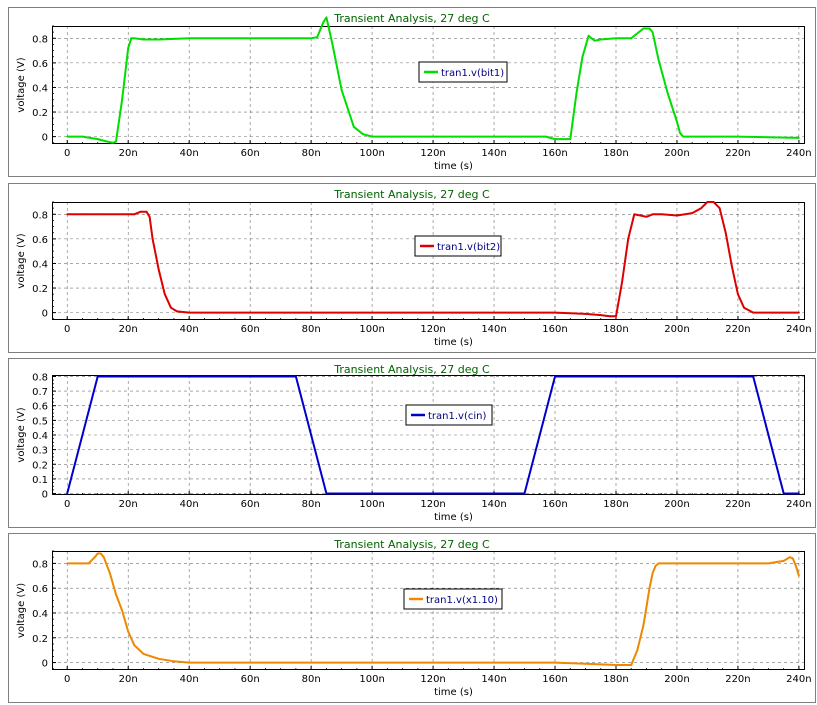  What do you see at coordinates (311, 679) in the screenshot?
I see `x-tick-label: 80n` at bounding box center [311, 679].